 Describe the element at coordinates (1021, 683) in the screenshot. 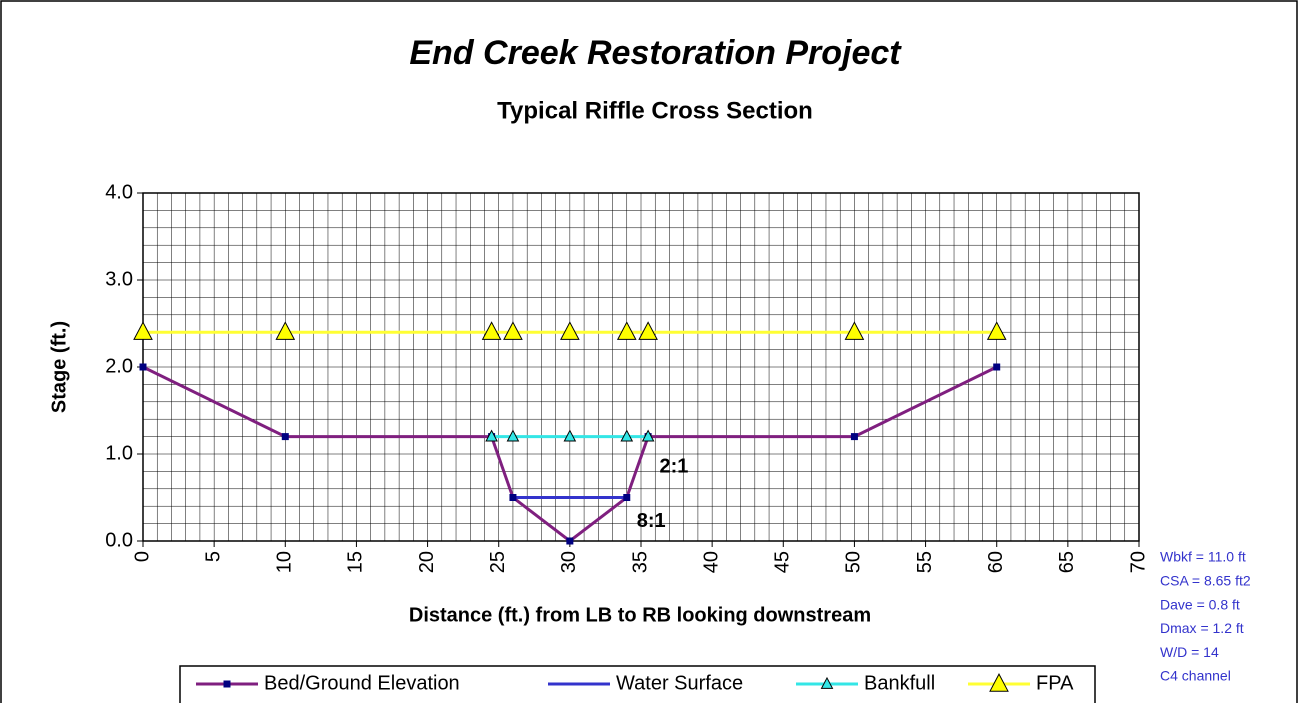

I see `legend-entry: FPA` at that location.